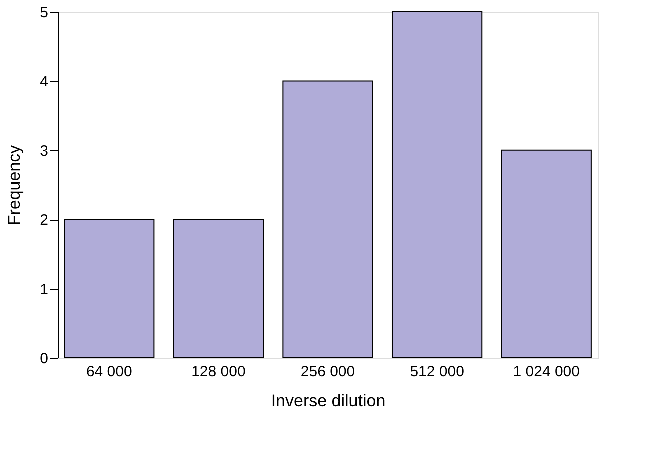 The height and width of the screenshot is (456, 646). Describe the element at coordinates (328, 401) in the screenshot. I see `x-axis-title: Inverse dilution` at that location.